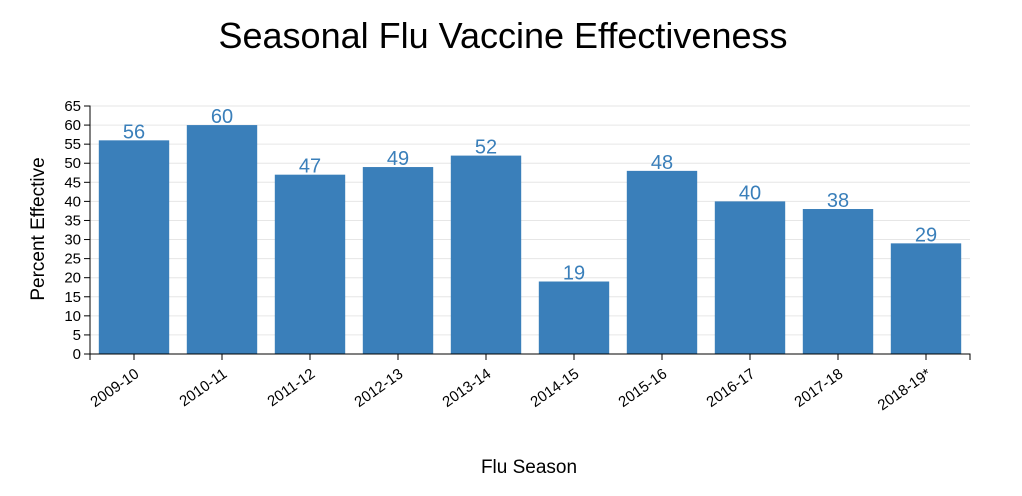 Image resolution: width=1022 pixels, height=496 pixels. Describe the element at coordinates (398, 159) in the screenshot. I see `bar-value-label: 49` at that location.